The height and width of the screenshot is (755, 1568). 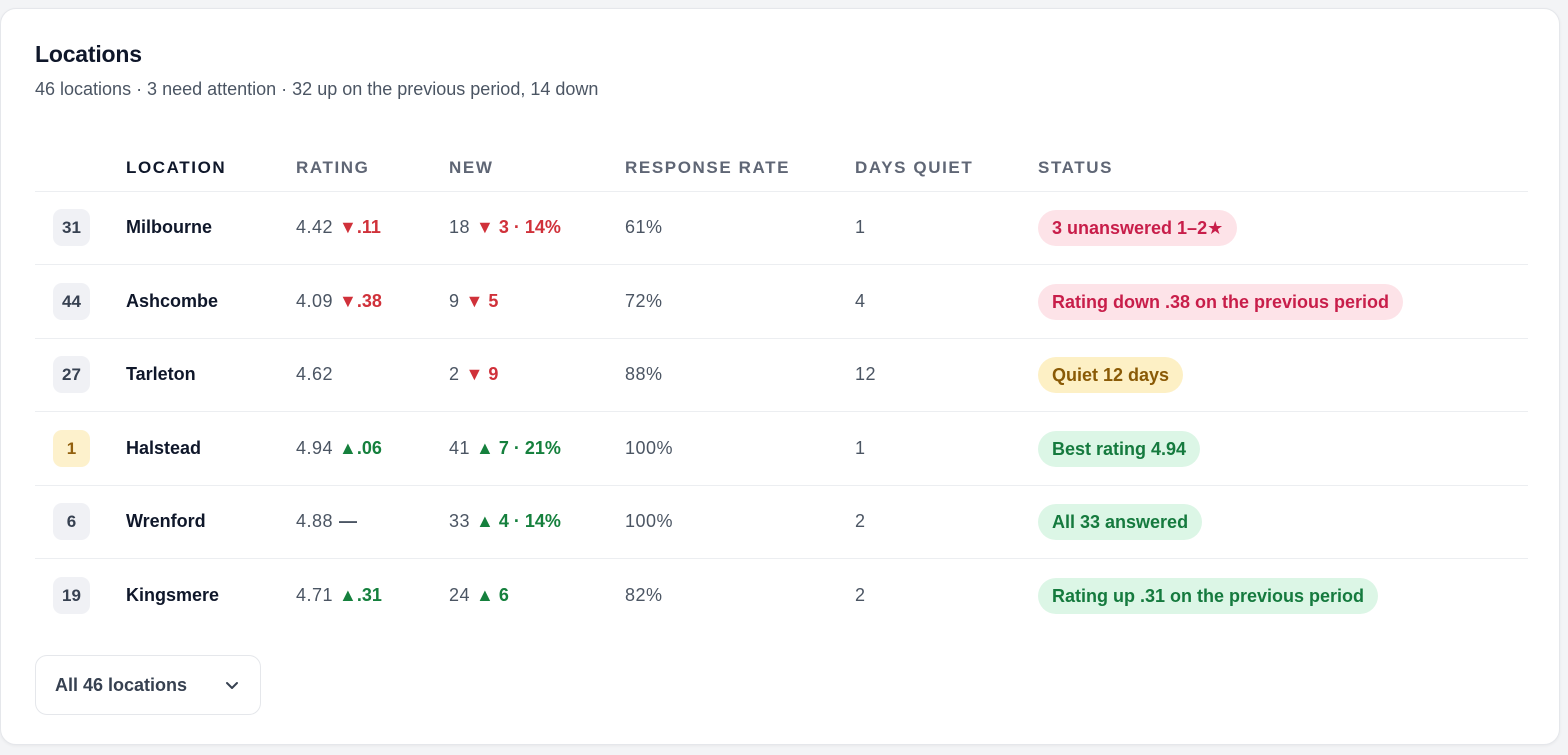 I want to click on new-reviews-value: 33, so click(x=460, y=521).